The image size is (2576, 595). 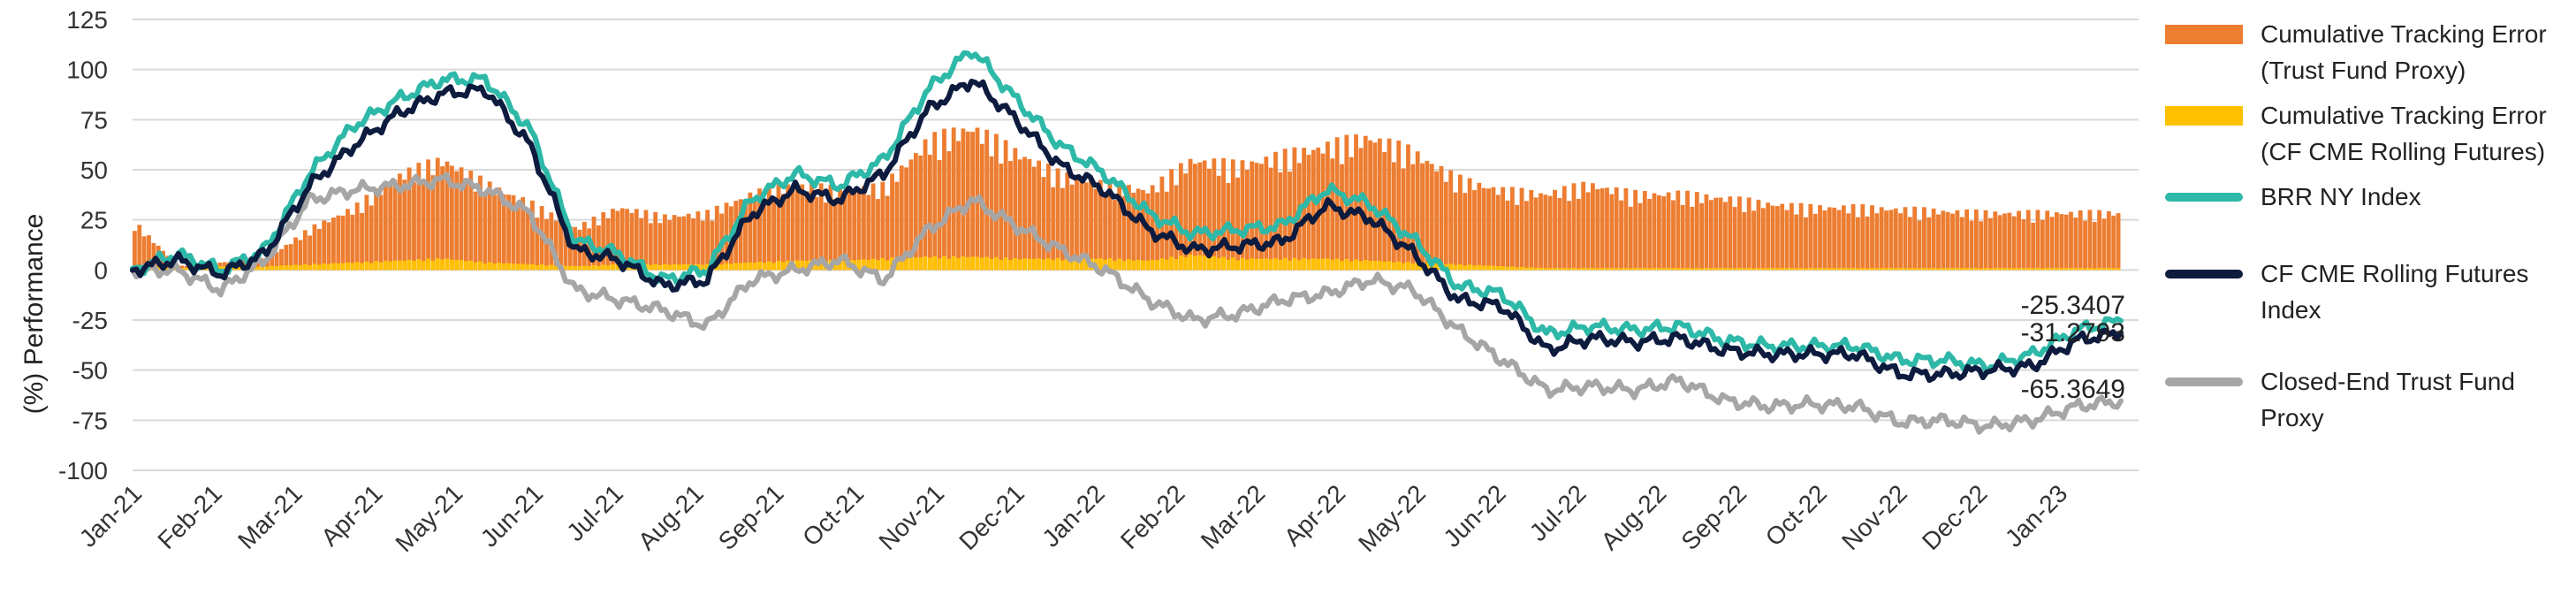 I want to click on y-tick-label: -100, so click(x=83, y=470).